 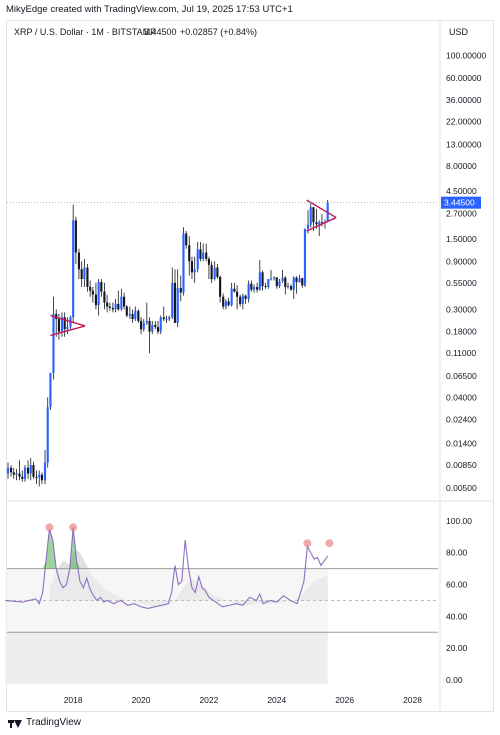 I want to click on time-tick-label: 2028, so click(x=412, y=700).